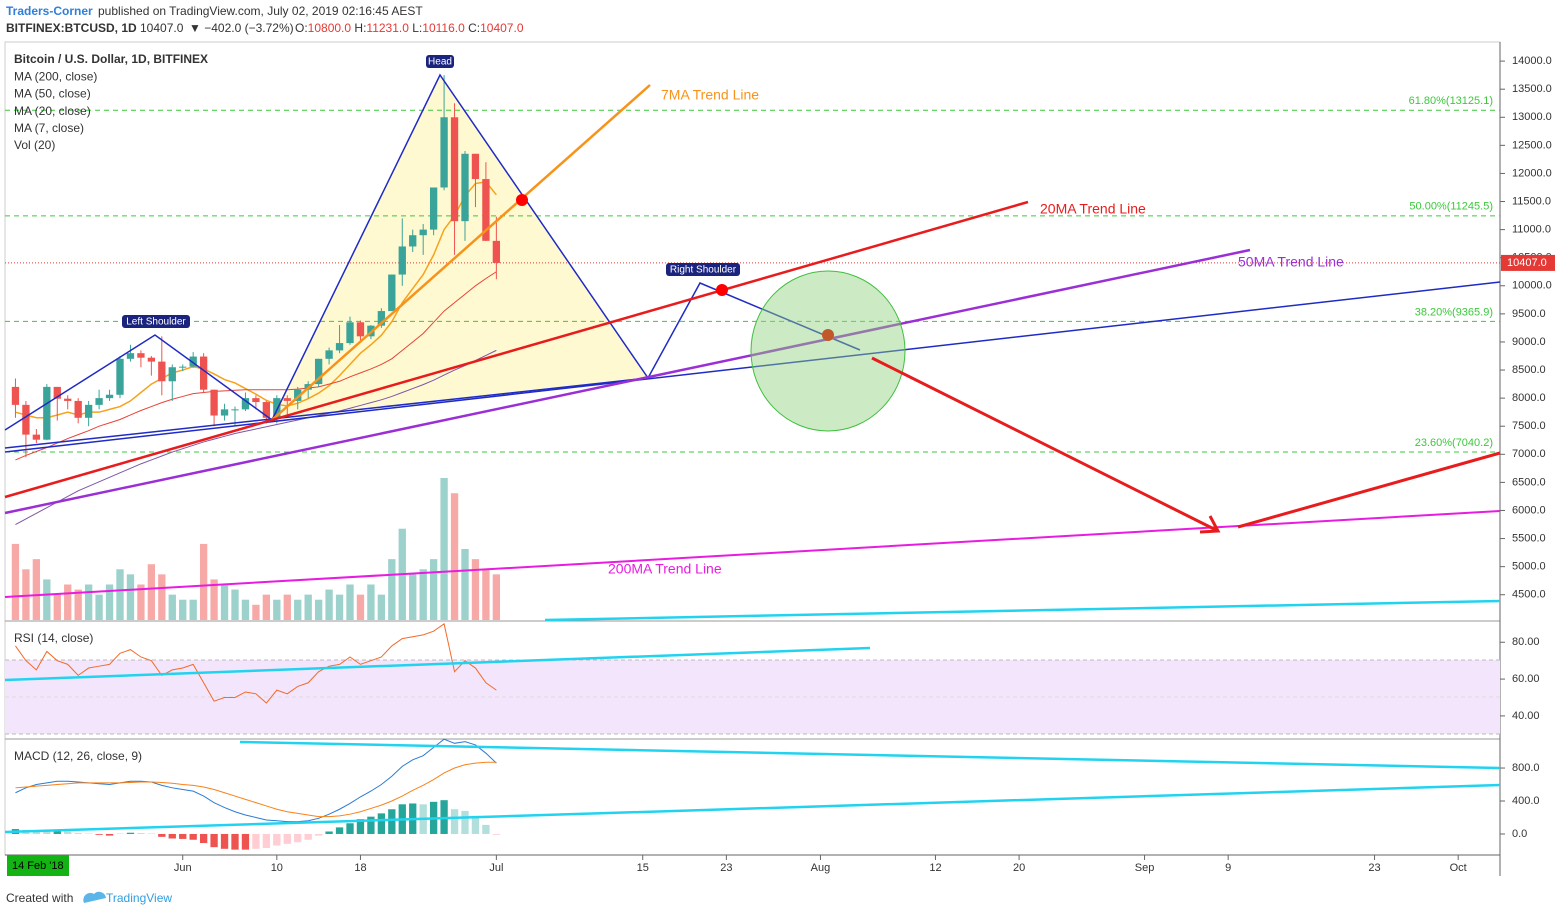  Describe the element at coordinates (78, 756) in the screenshot. I see `macd-title: MACD (12, 26, close, 9)` at that location.